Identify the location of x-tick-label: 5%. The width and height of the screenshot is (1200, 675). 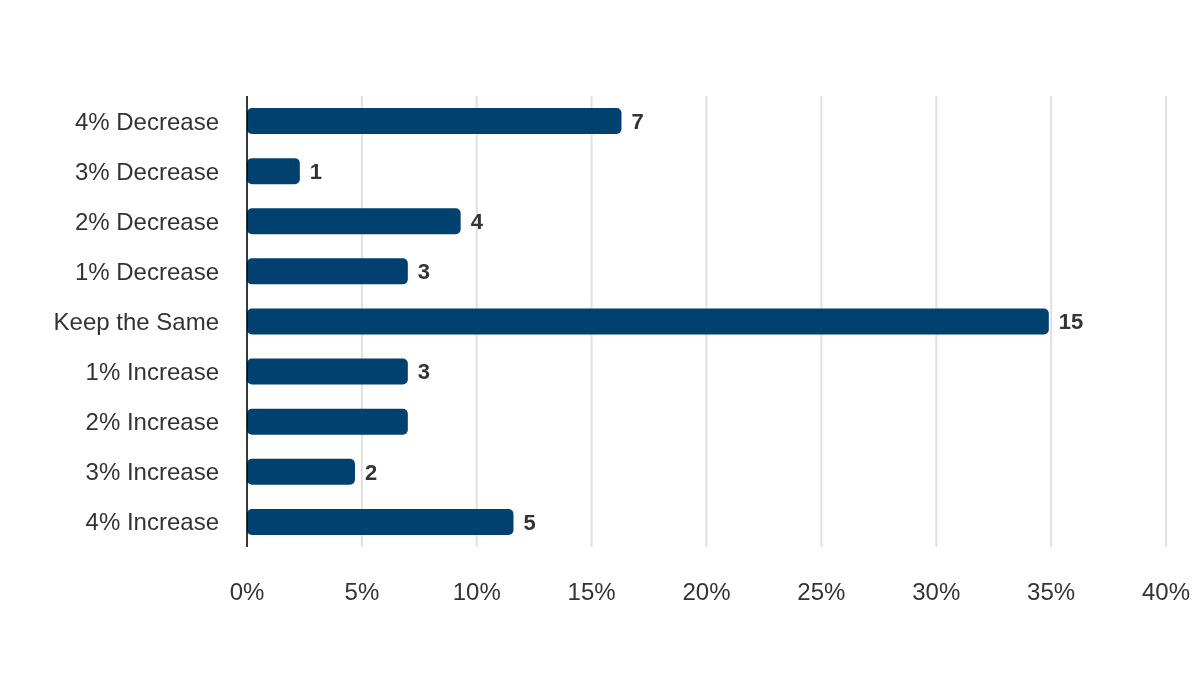
(362, 592).